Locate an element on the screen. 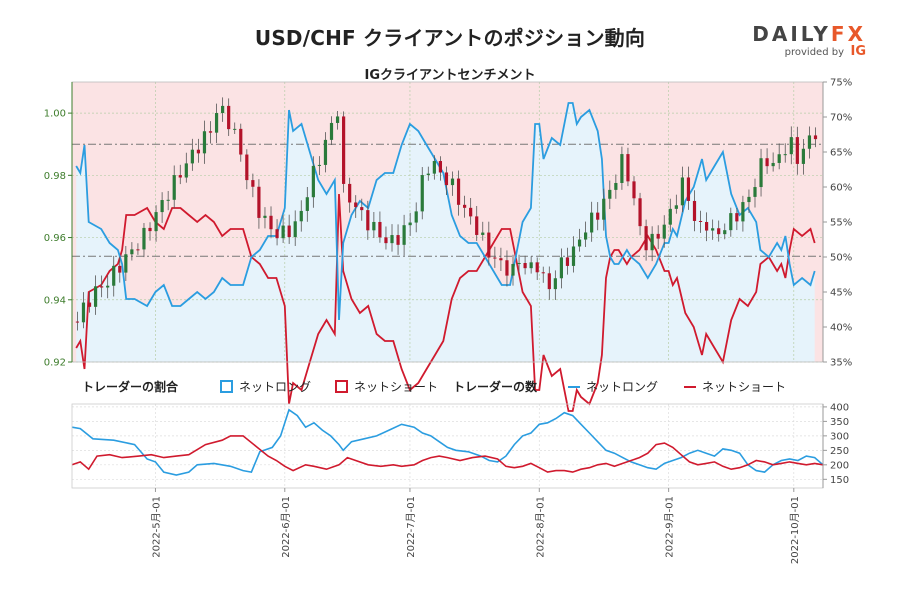 The height and width of the screenshot is (600, 900). x-tick-label: 2022-10月-01 is located at coordinates (795, 530).